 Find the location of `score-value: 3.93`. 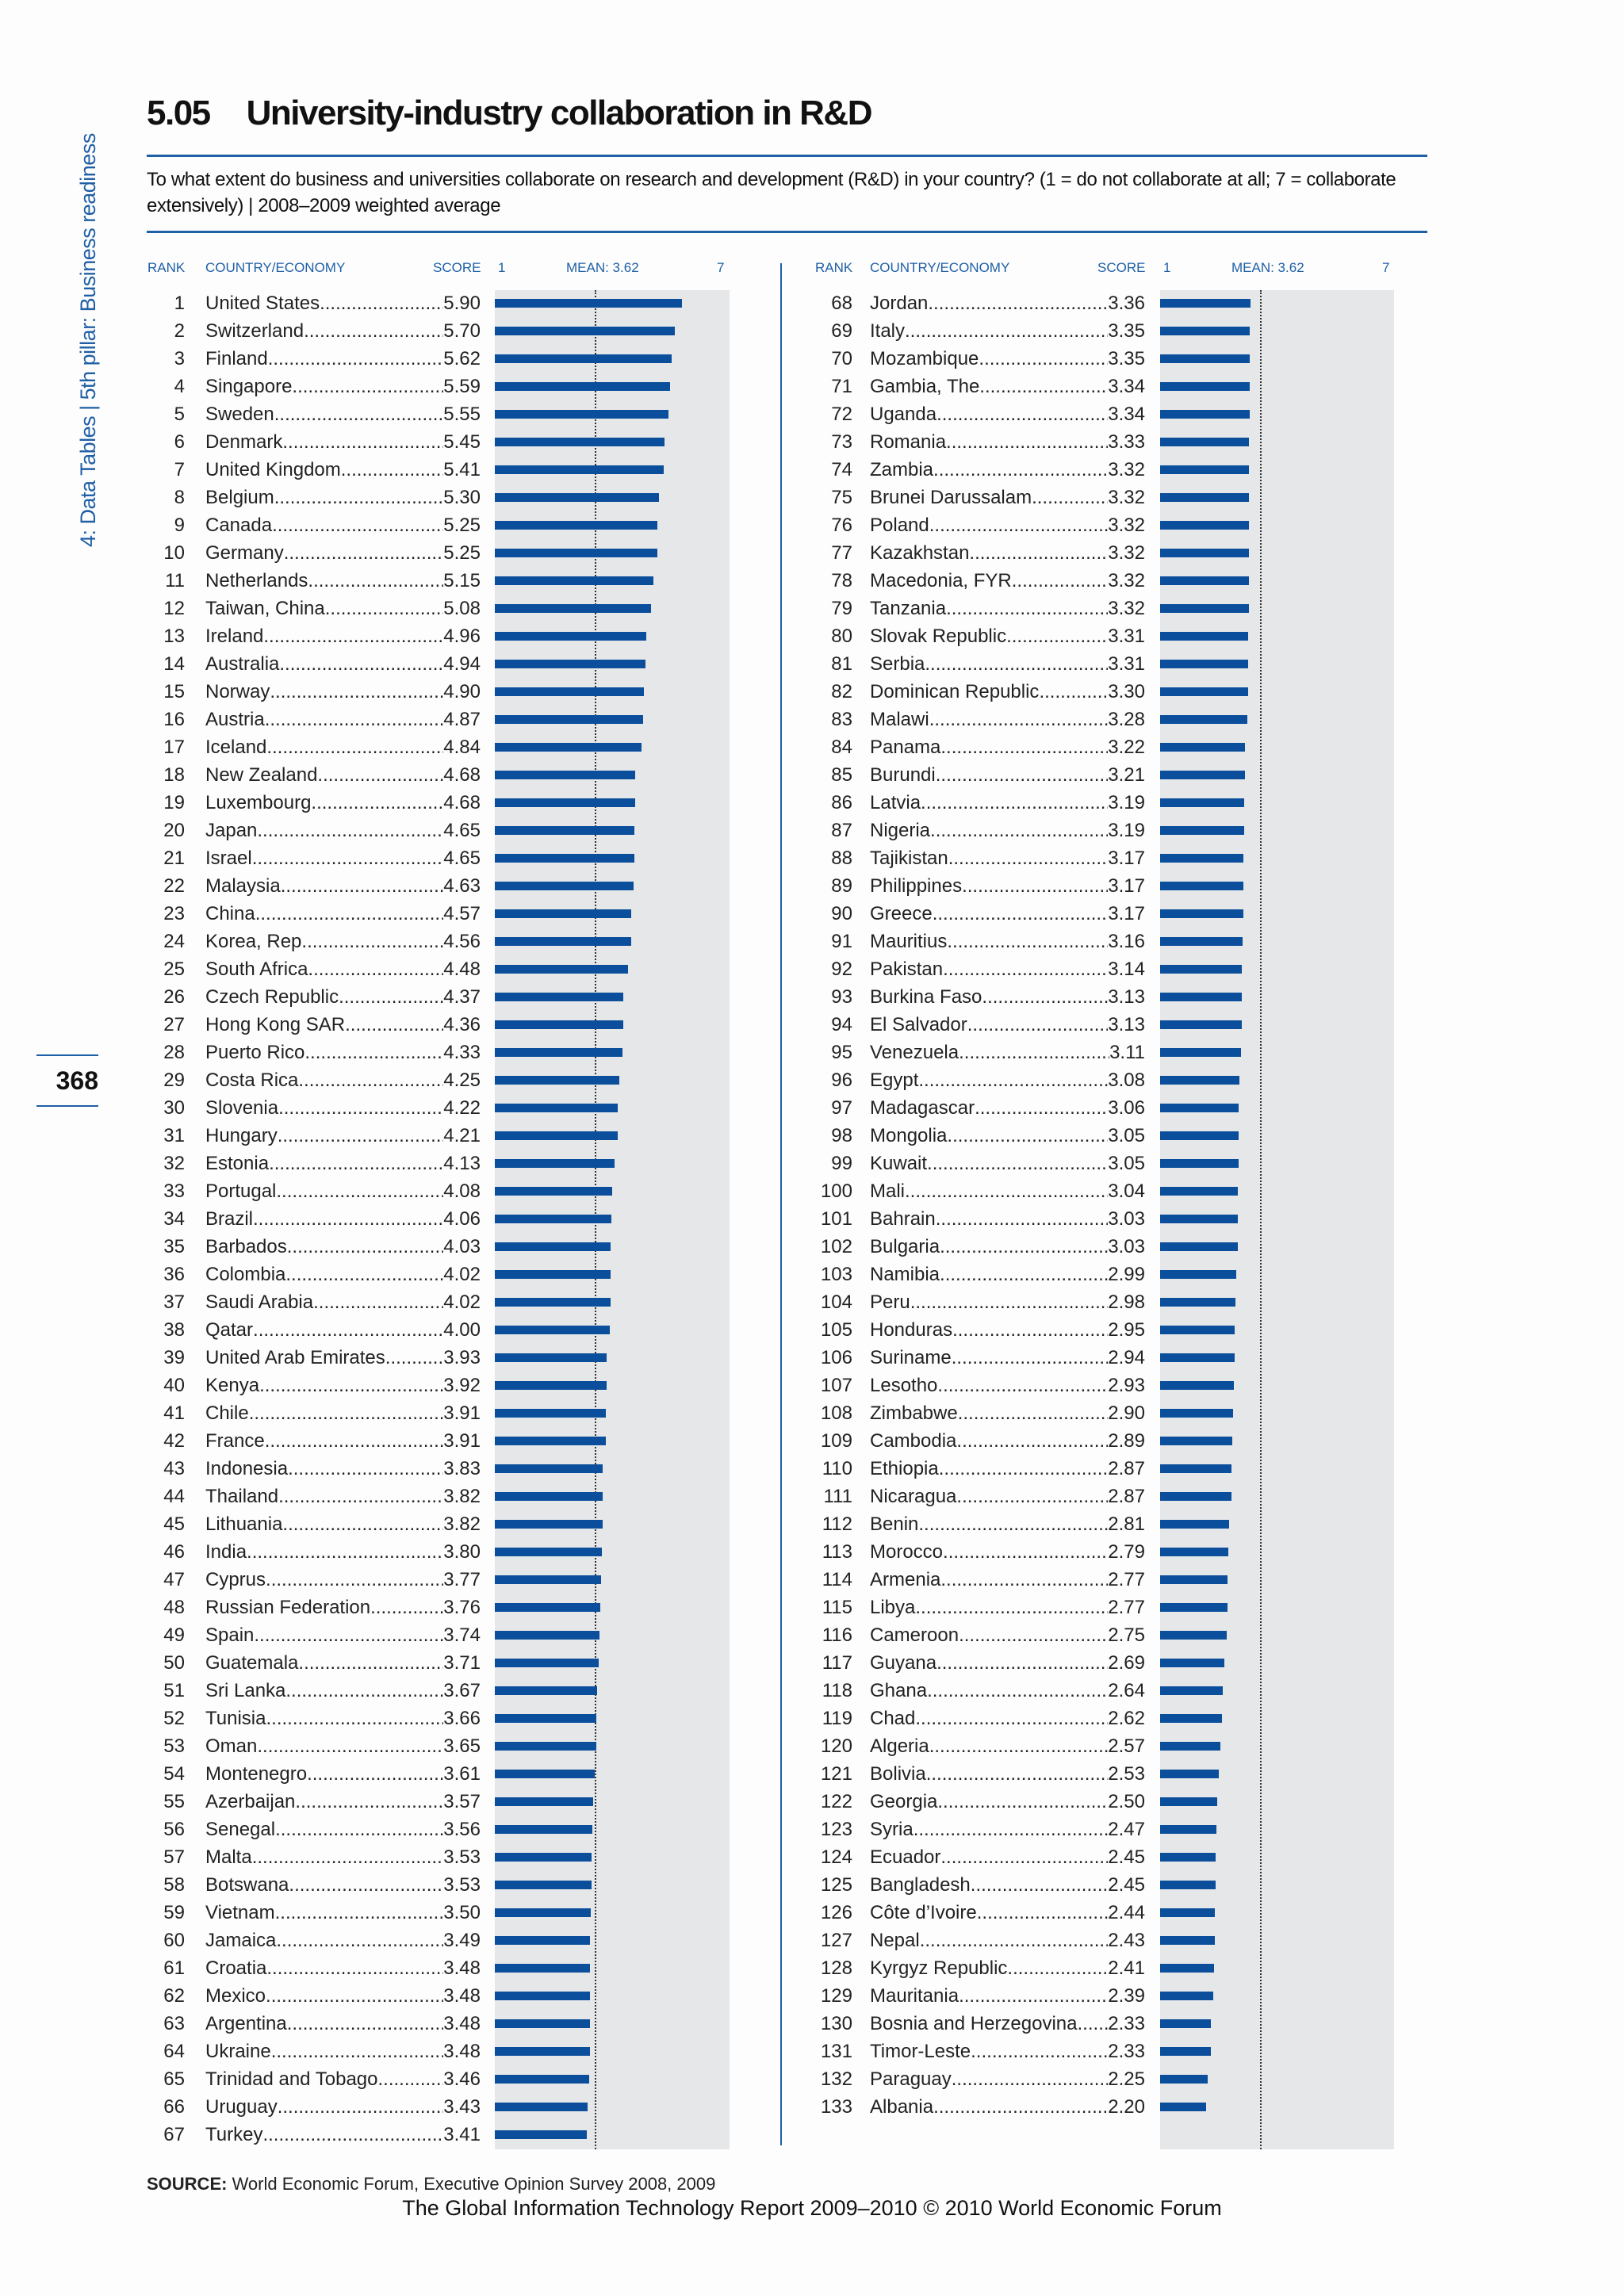

score-value: 3.93 is located at coordinates (462, 1358).